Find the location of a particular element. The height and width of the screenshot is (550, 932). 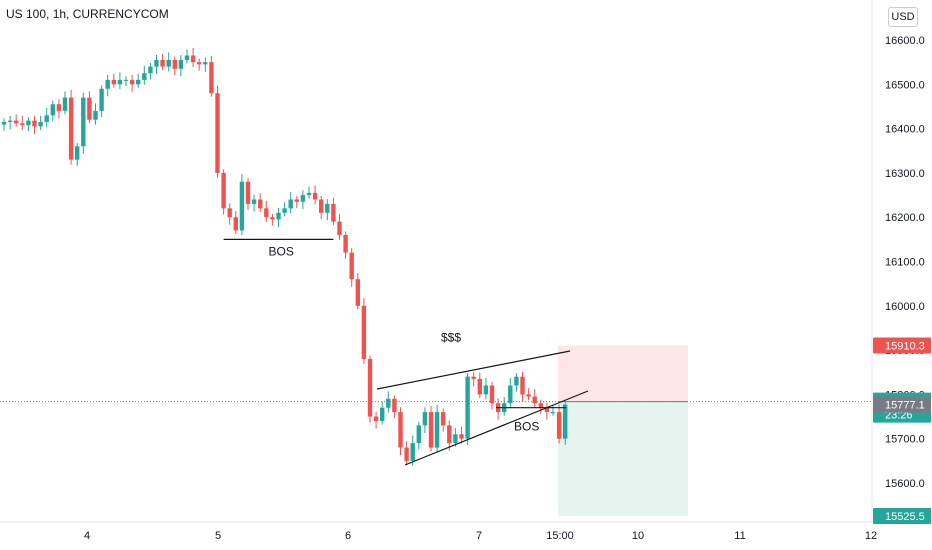

currency-button: USD is located at coordinates (903, 17).